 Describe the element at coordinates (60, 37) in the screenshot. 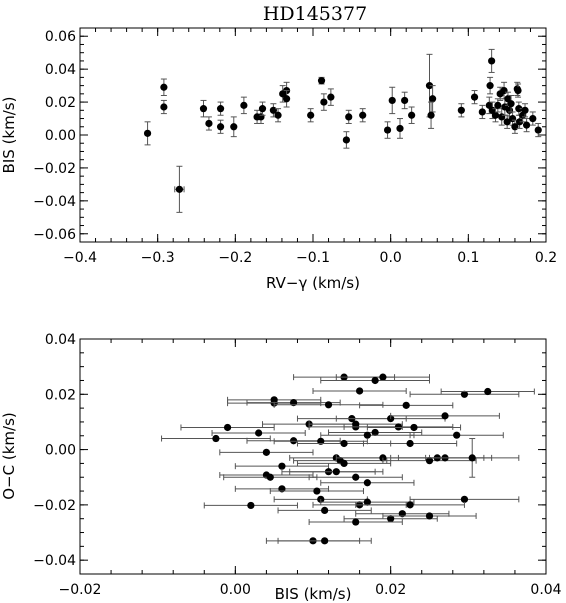

I see `top-y-tick-label: 0.06` at that location.